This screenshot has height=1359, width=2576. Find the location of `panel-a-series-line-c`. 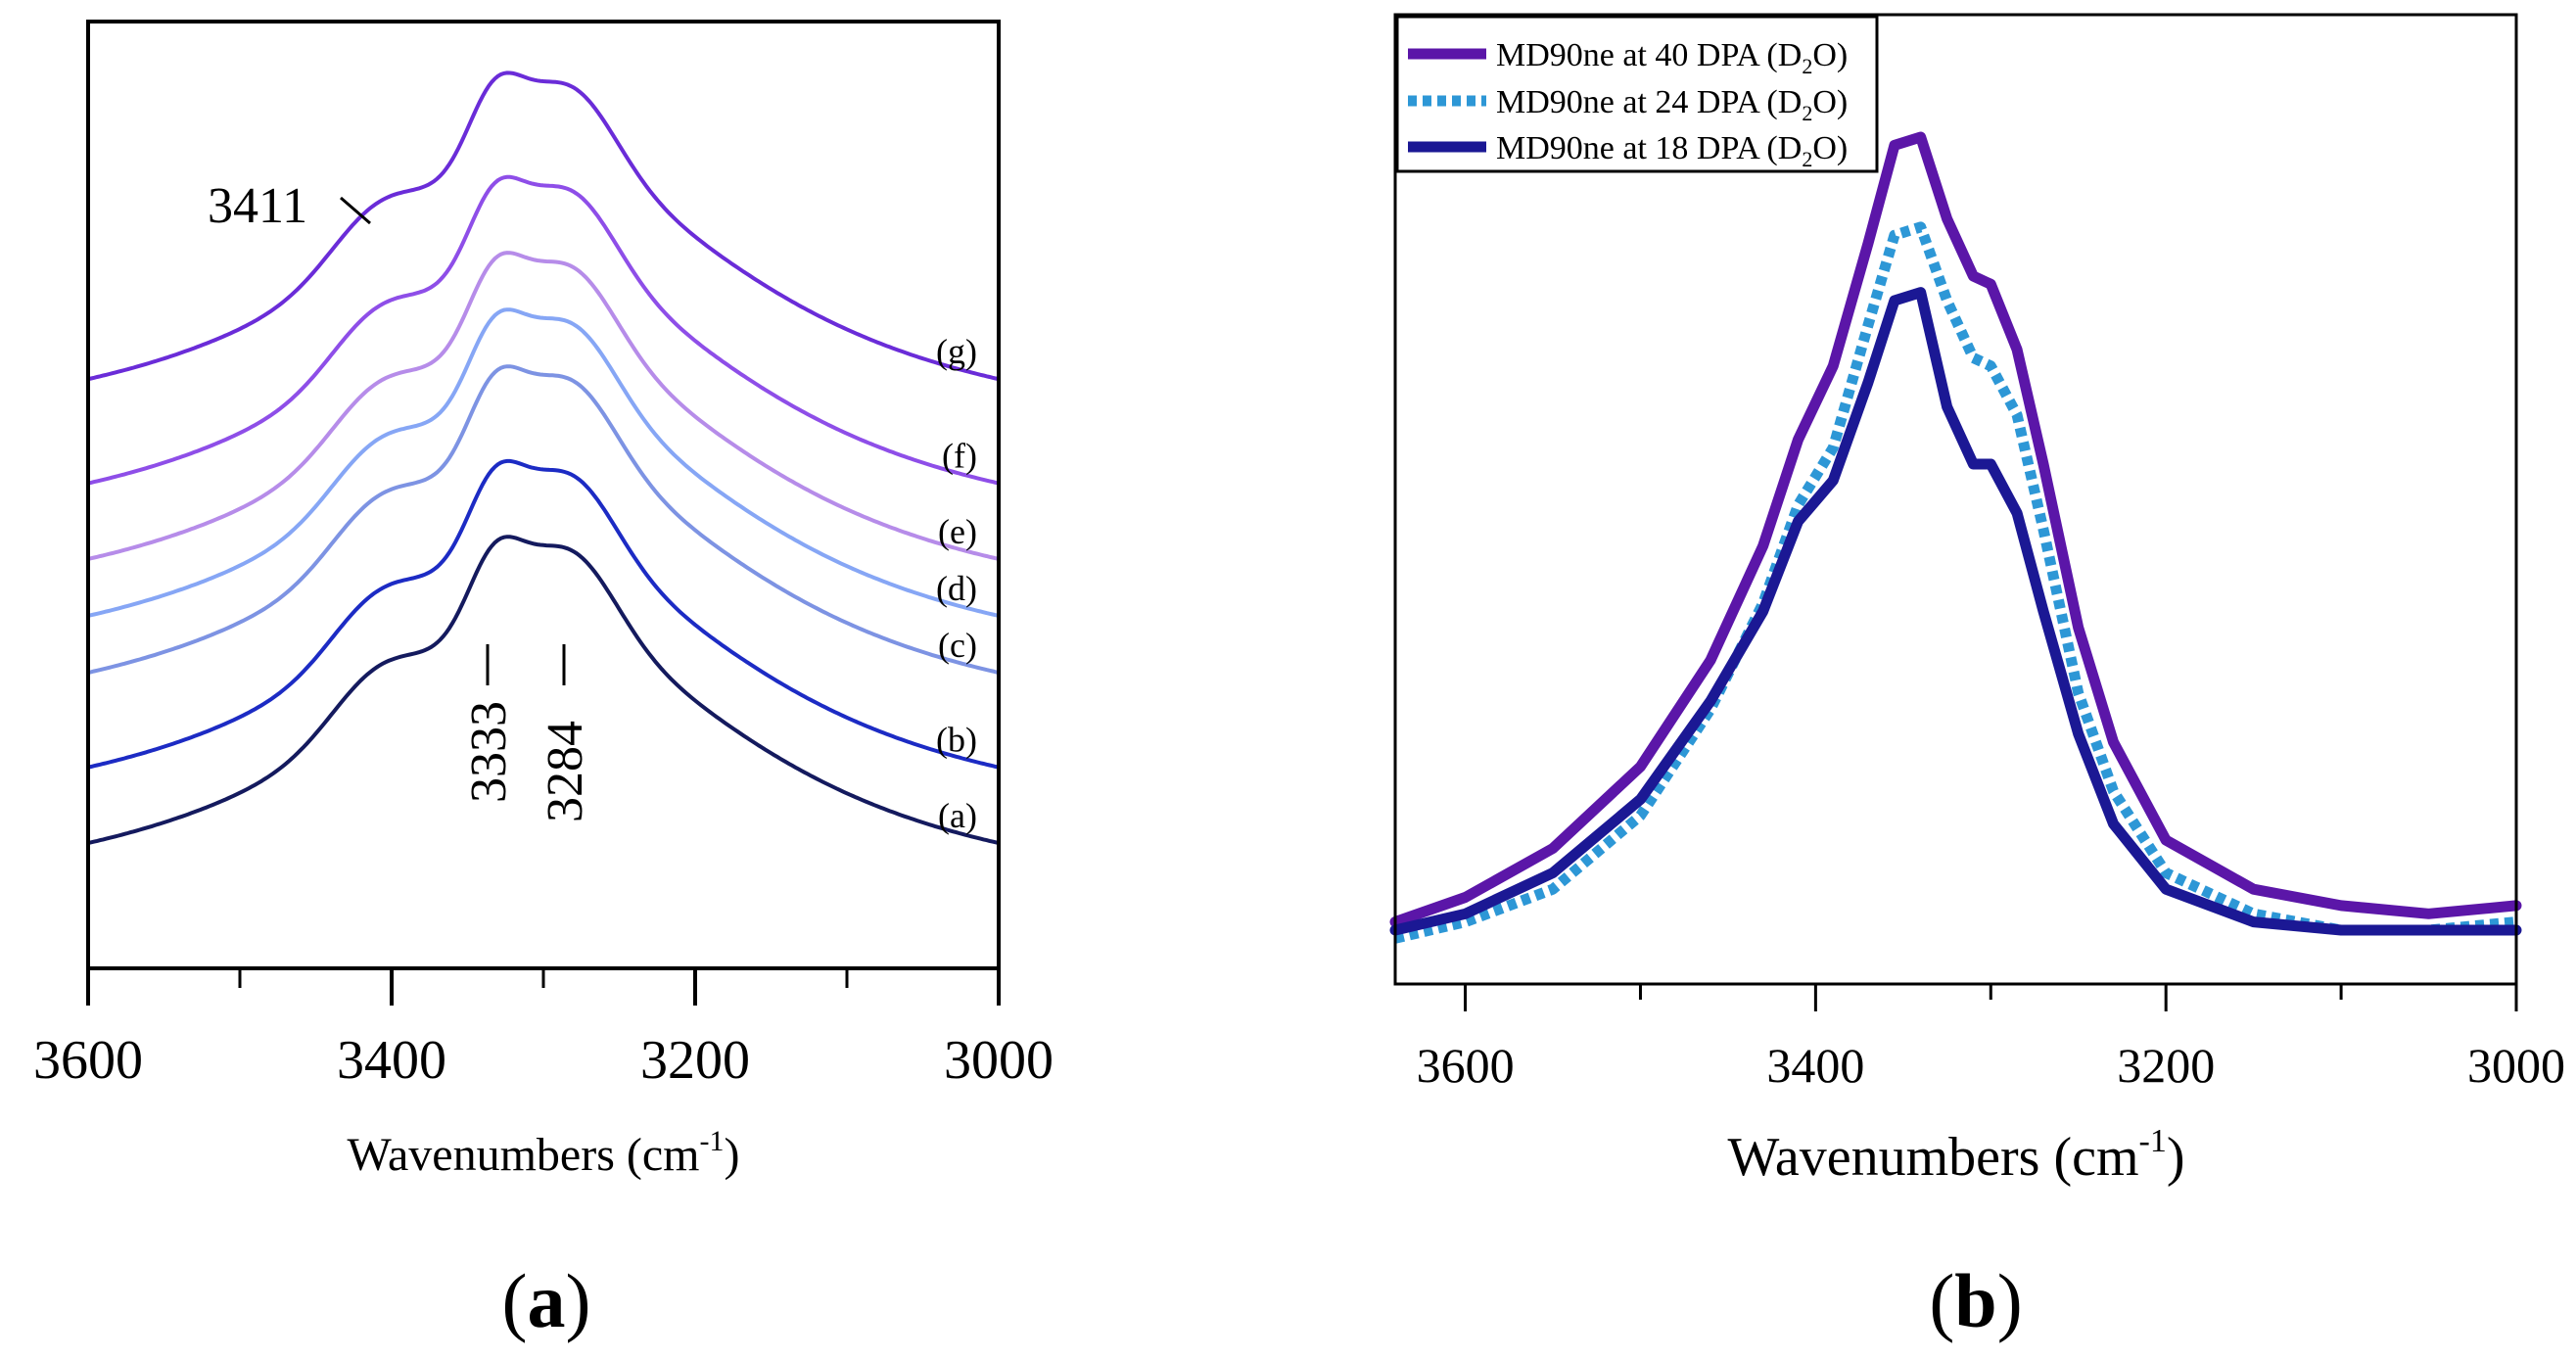

panel-a-series-line-c is located at coordinates (544, 519).